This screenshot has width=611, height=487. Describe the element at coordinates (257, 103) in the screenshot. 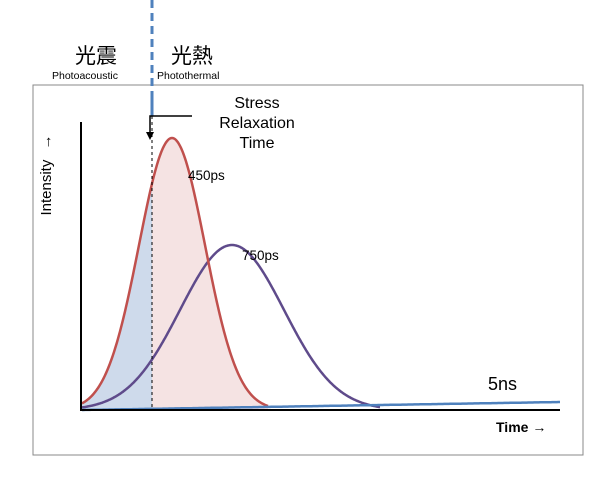

I see `annotation-line-1: Stress` at that location.